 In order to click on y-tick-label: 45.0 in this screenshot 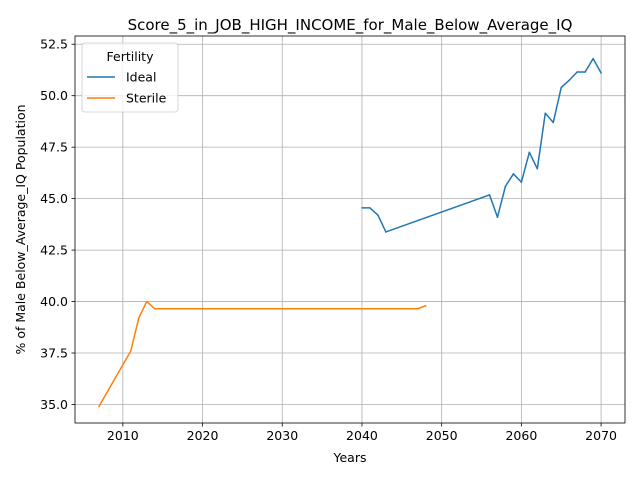, I will do `click(54, 198)`.